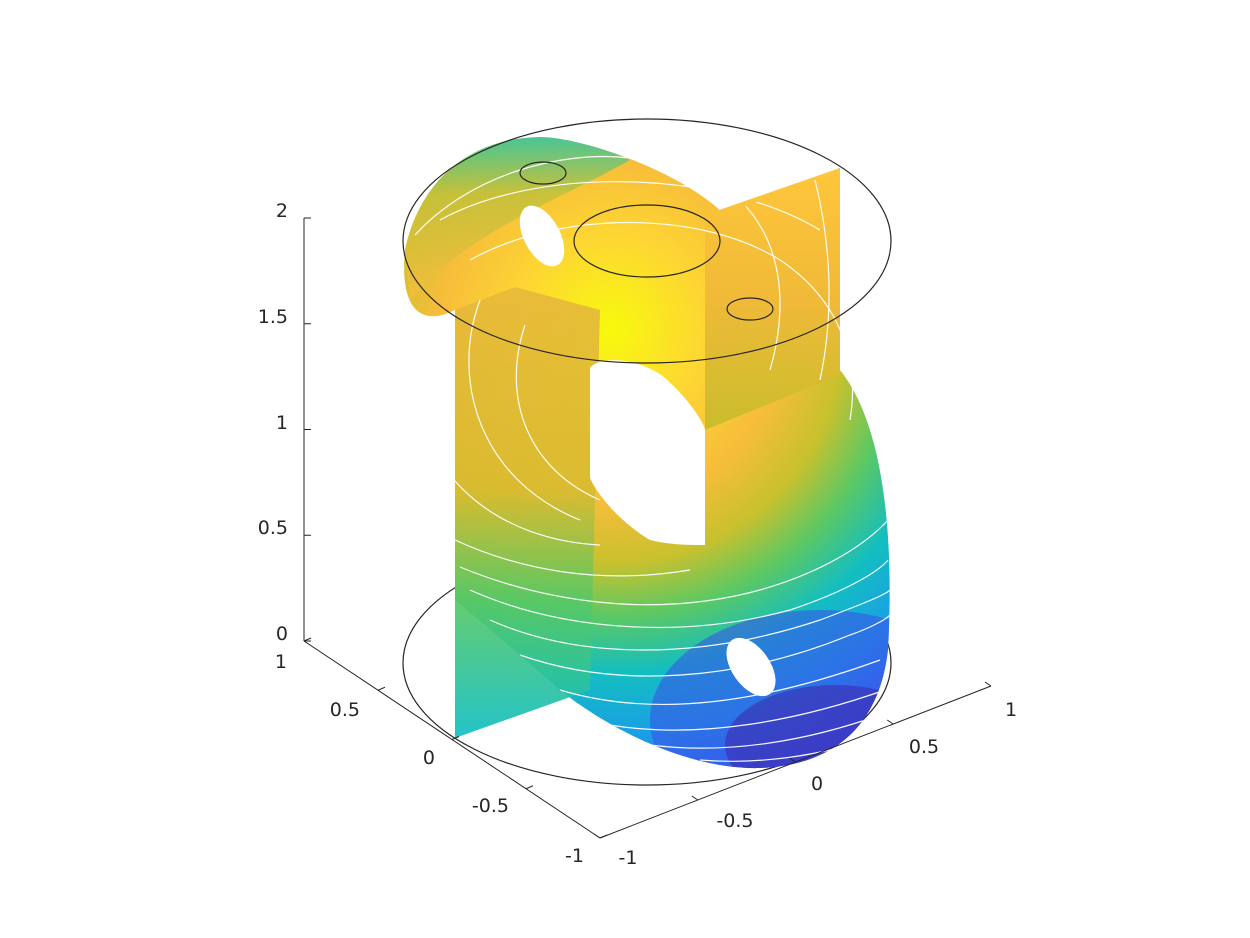 The image size is (1250, 938). What do you see at coordinates (345, 710) in the screenshot?
I see `y-tick-label: 0.5` at bounding box center [345, 710].